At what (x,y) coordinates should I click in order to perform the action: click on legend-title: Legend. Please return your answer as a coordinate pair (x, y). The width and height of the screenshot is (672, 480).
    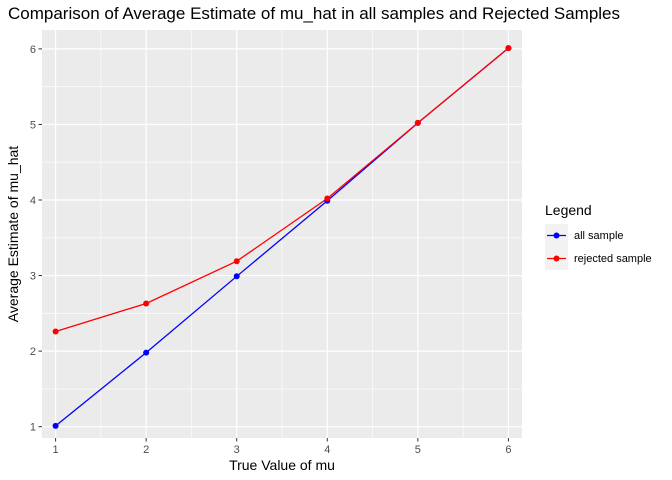
    Looking at the image, I should click on (568, 210).